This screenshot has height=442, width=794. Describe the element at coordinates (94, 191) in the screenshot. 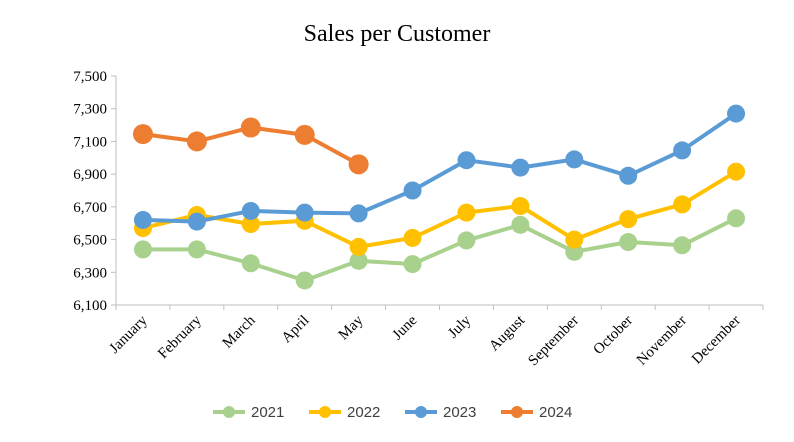

I see `y-axis-ticks: 6,100 6,300 6,500 6,700 6,900 7,100 7,300 7,500` at that location.